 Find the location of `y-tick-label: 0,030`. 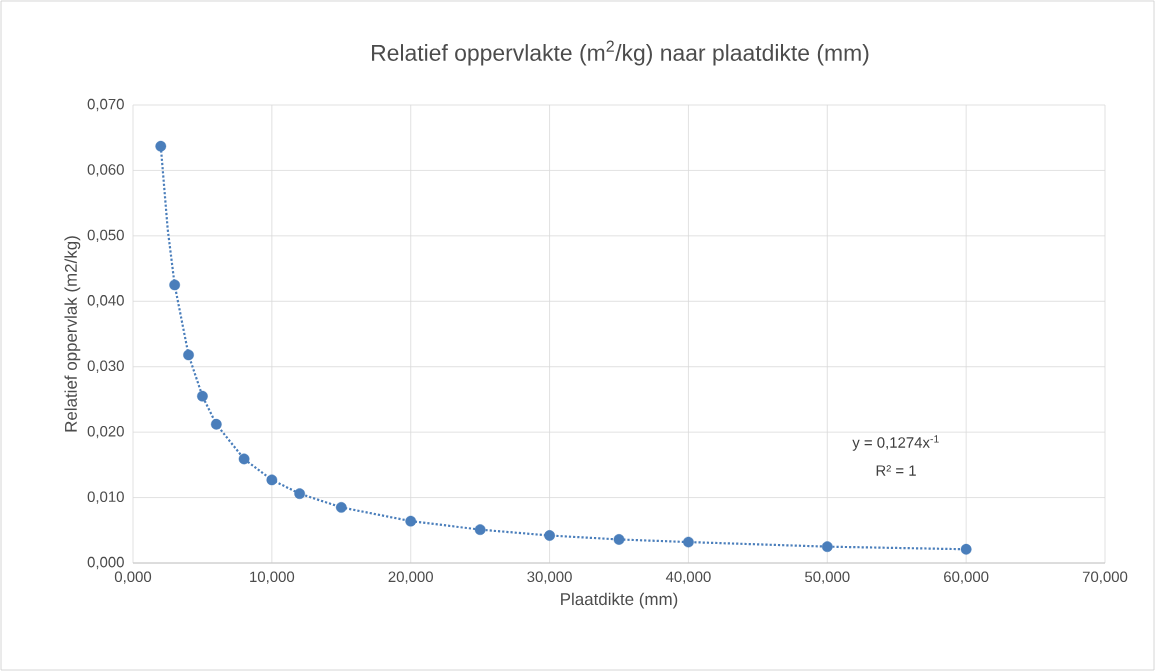

y-tick-label: 0,030 is located at coordinates (105, 366).